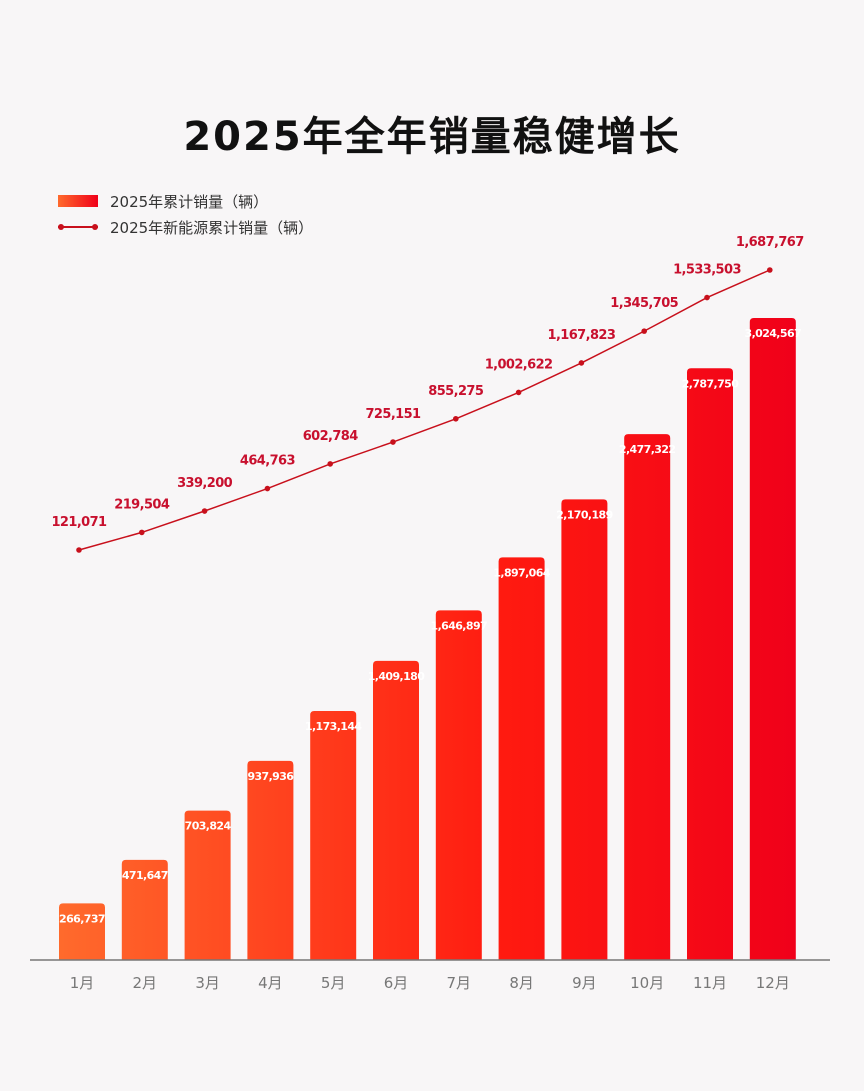 The height and width of the screenshot is (1091, 864). What do you see at coordinates (707, 270) in the screenshot?
I see `line-value-label: 1,533,503` at bounding box center [707, 270].